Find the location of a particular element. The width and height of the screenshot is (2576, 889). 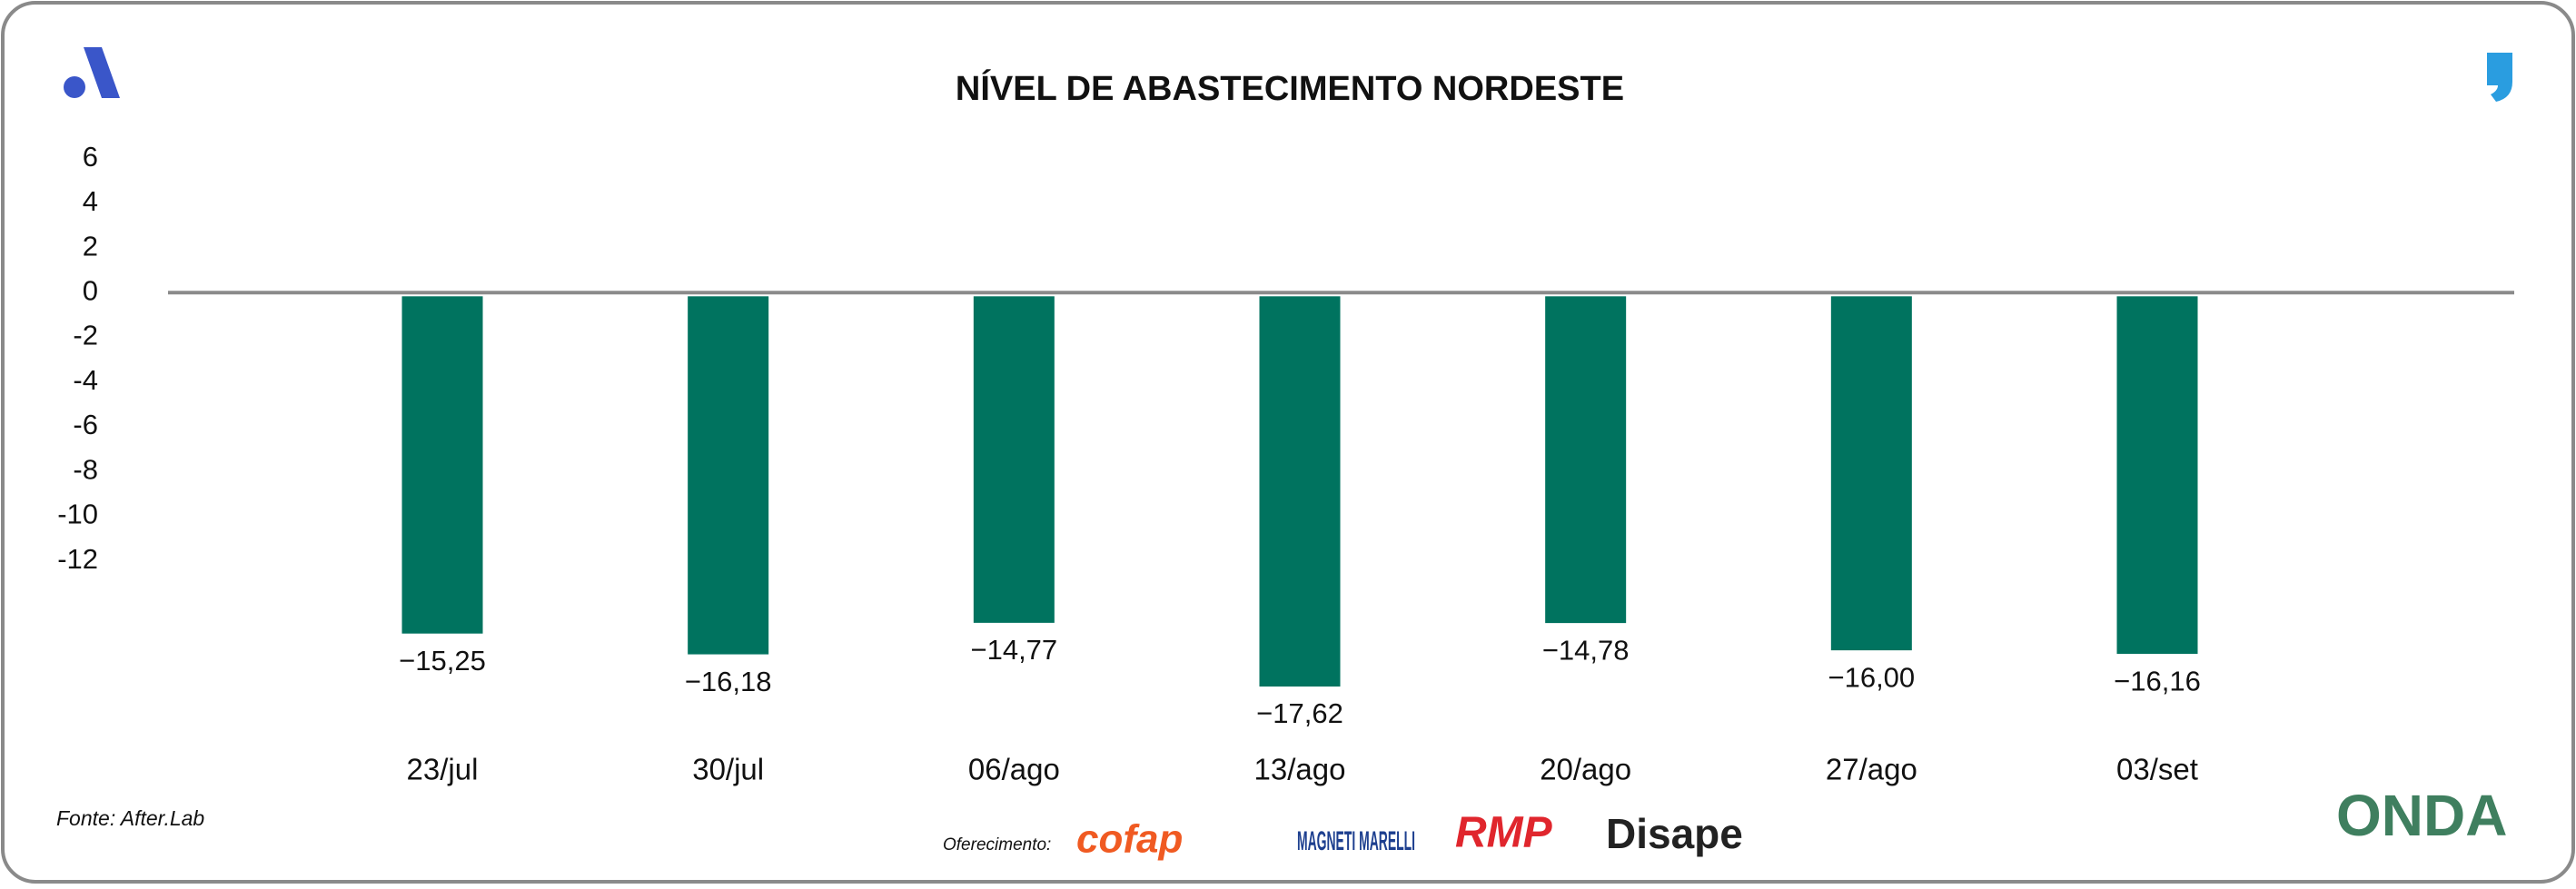

y-tick-label: -12 is located at coordinates (77, 559).